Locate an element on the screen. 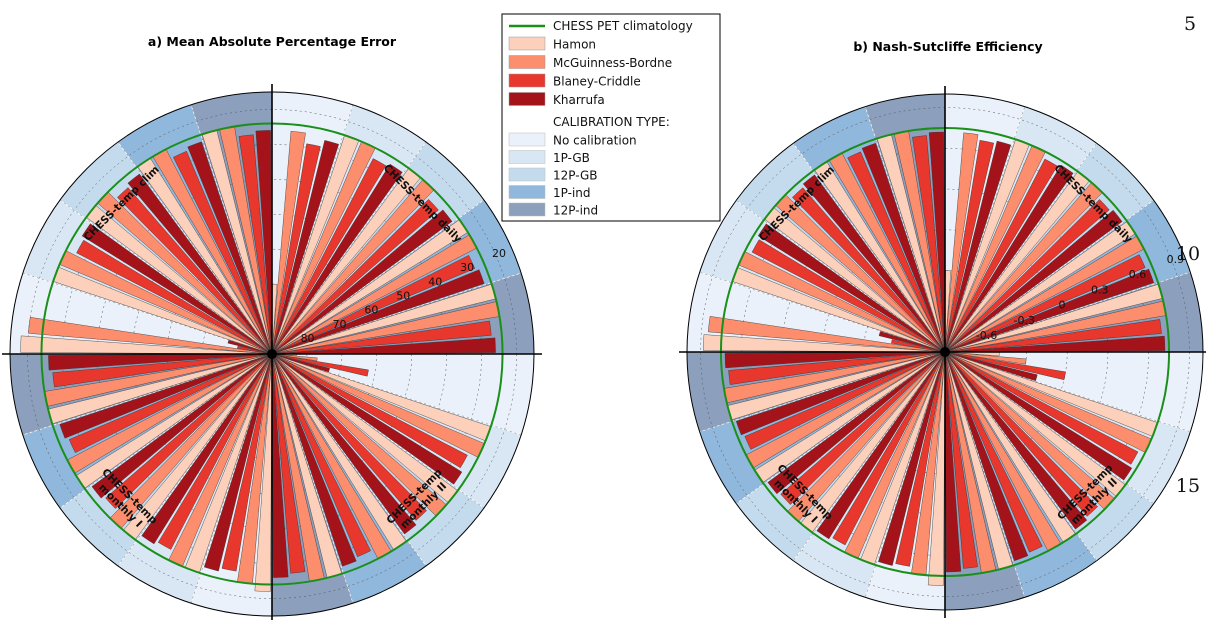  bar-mcguinness-bordne is located at coordinates (827, 334).